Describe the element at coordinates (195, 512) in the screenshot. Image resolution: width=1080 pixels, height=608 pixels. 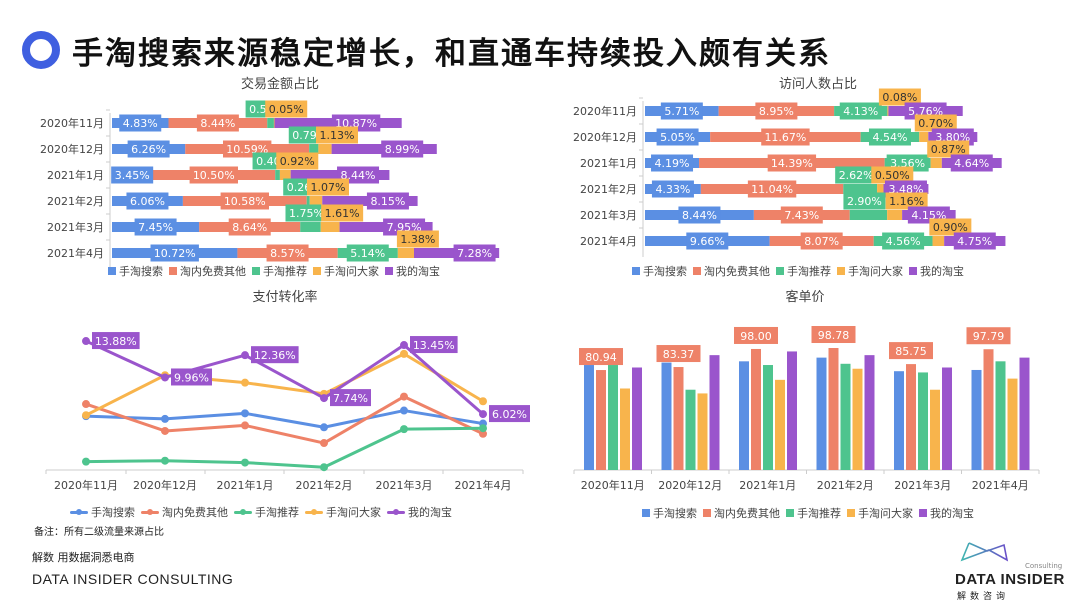
I see `legend-label: 淘内免费其他` at that location.